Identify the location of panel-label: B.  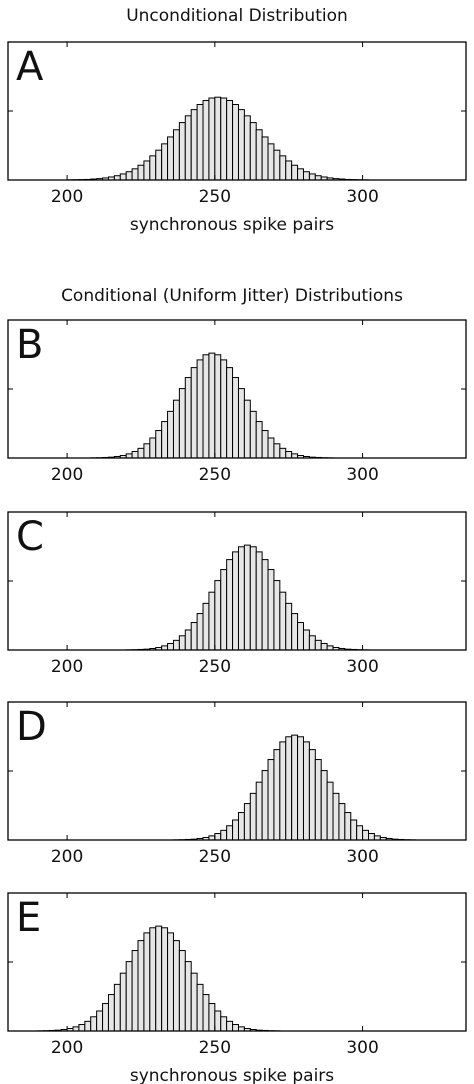
(29, 345).